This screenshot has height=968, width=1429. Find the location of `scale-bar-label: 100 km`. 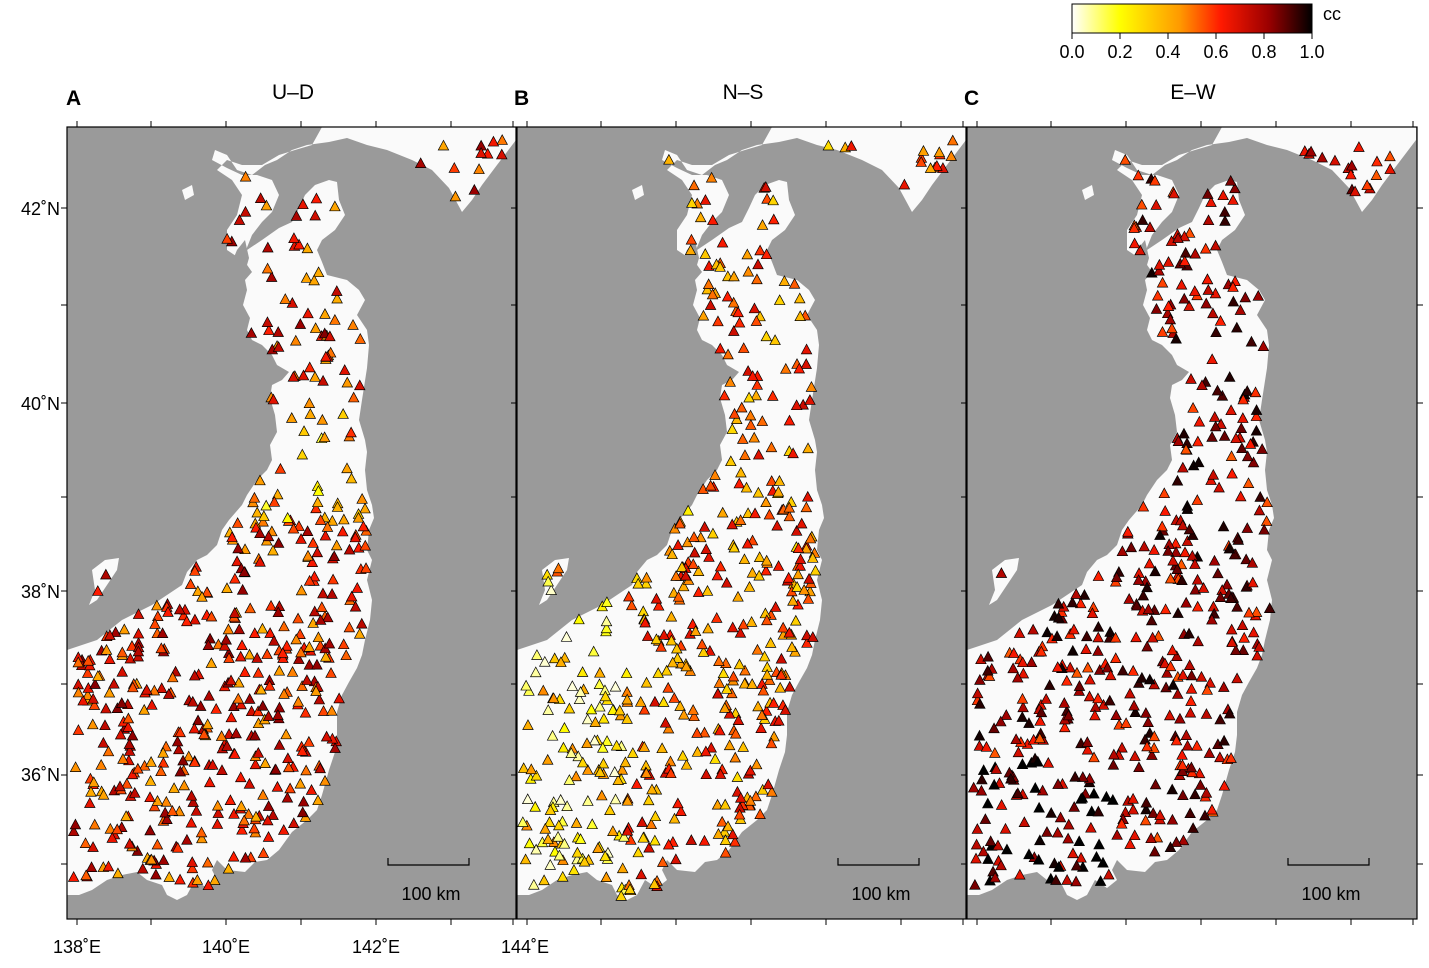

scale-bar-label: 100 km is located at coordinates (1330, 894).